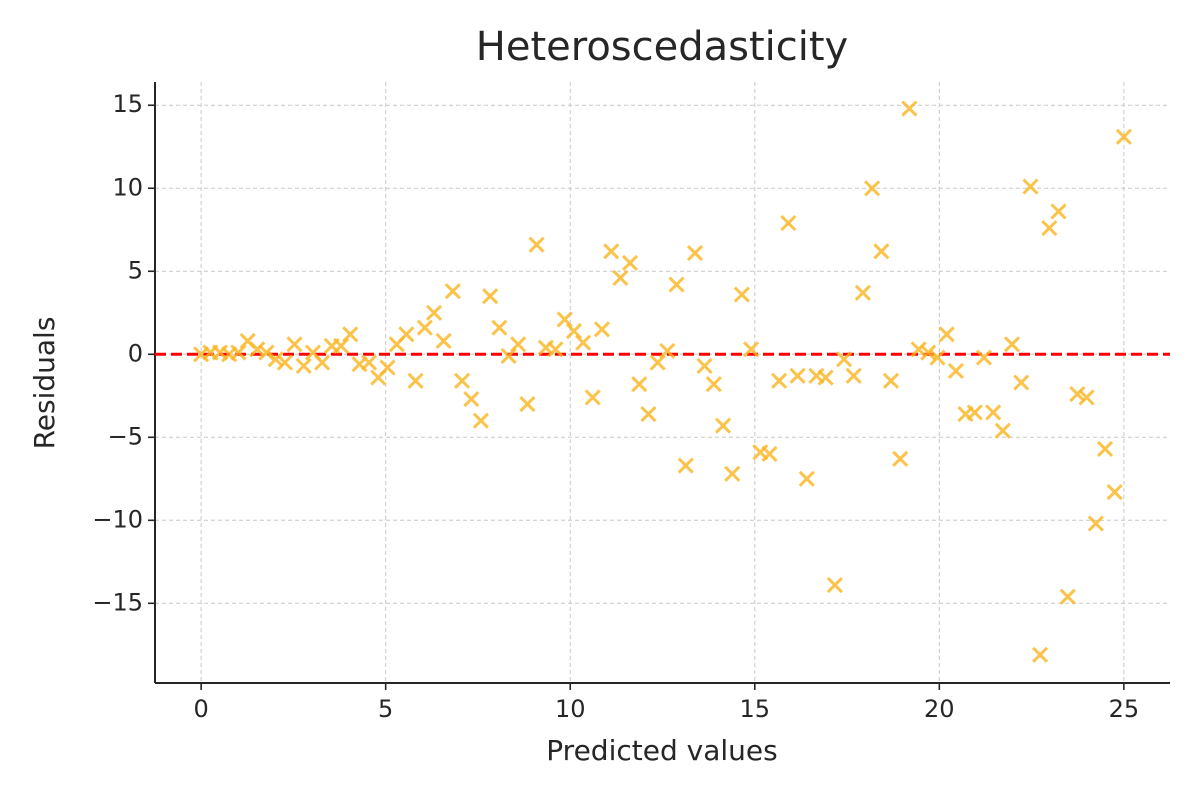 The image size is (1200, 800). What do you see at coordinates (127, 104) in the screenshot?
I see `y-tick-label: 15` at bounding box center [127, 104].